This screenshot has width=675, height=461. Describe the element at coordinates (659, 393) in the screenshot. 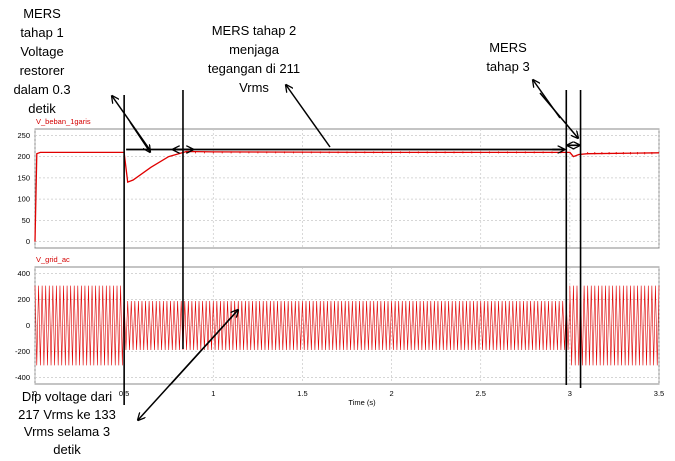

I see `x-tick-label: 3.5` at that location.